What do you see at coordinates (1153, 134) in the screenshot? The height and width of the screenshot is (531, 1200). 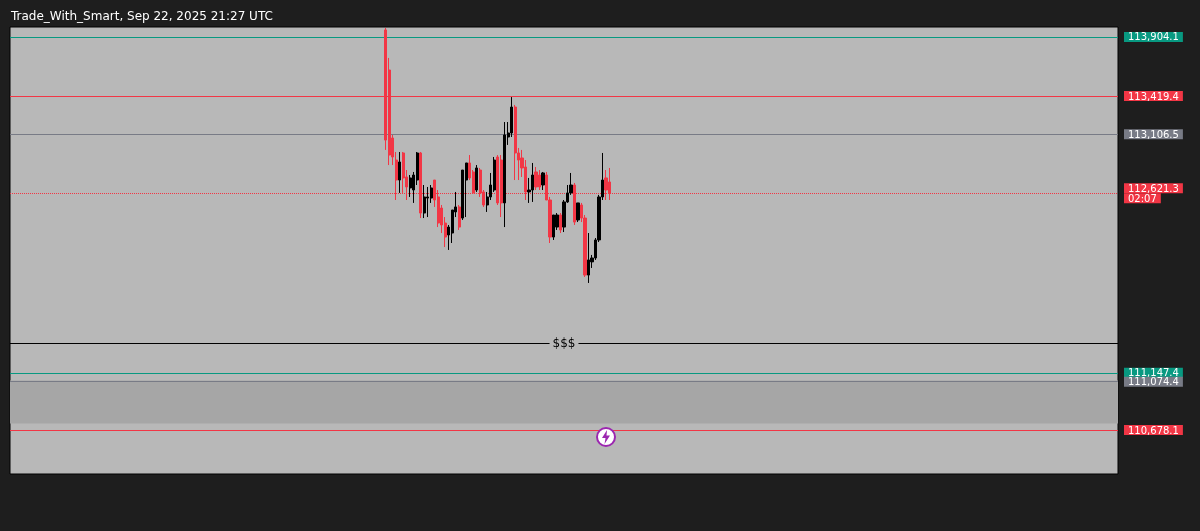 I see `y-tick-label: 113,106.5` at bounding box center [1153, 134].